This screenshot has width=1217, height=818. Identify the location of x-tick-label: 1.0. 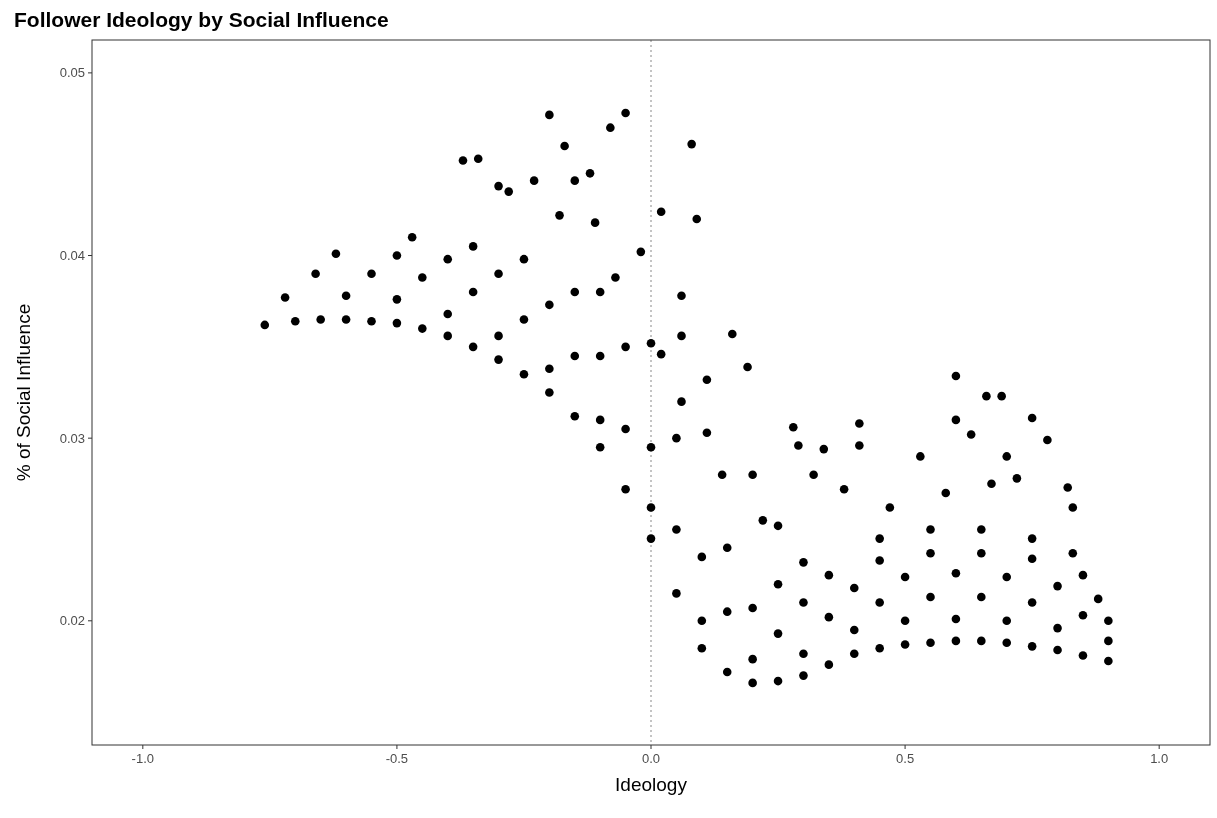
(1159, 758).